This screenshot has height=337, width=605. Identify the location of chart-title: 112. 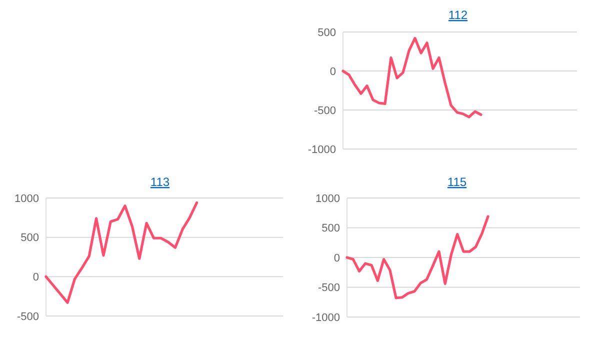
(458, 15).